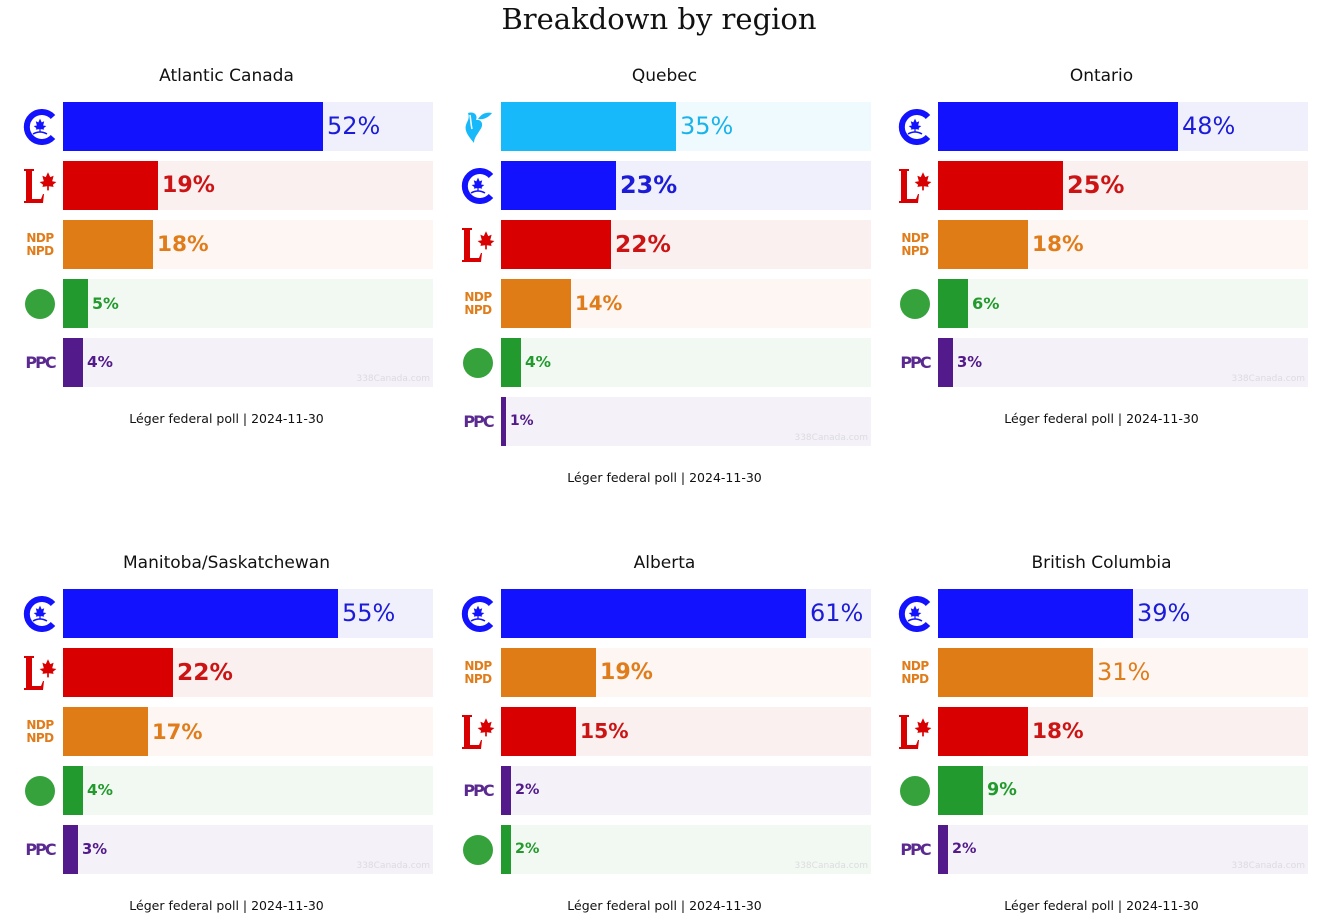 The image size is (1318, 924). Describe the element at coordinates (686, 421) in the screenshot. I see `bar-track: 1% 338Canada.com` at that location.